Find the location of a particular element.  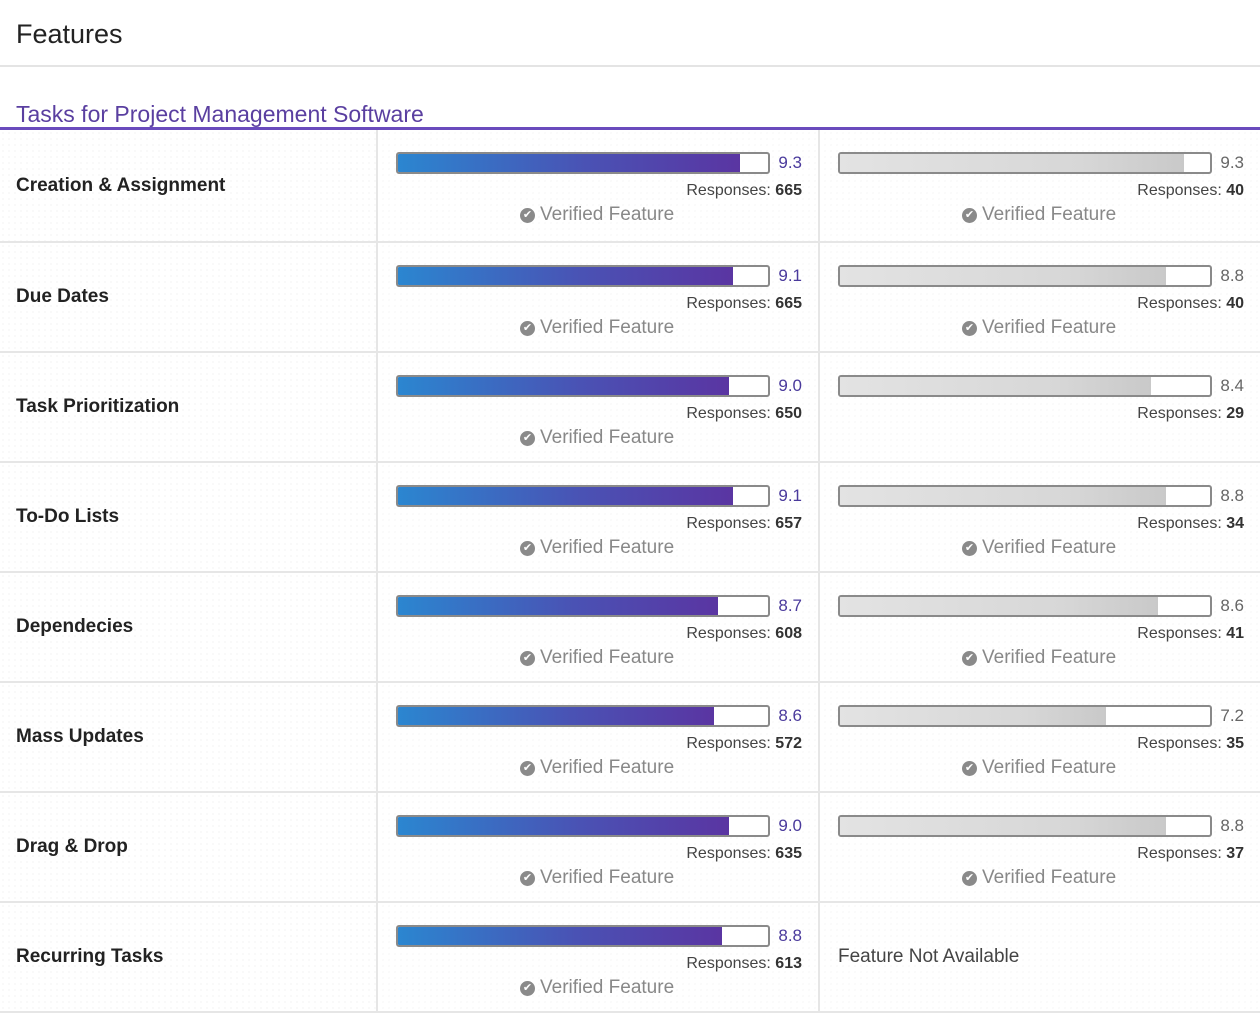

product-a-rating-cell: 9.0 Responses: 650 ✔ Verified Feature is located at coordinates (600, 407).